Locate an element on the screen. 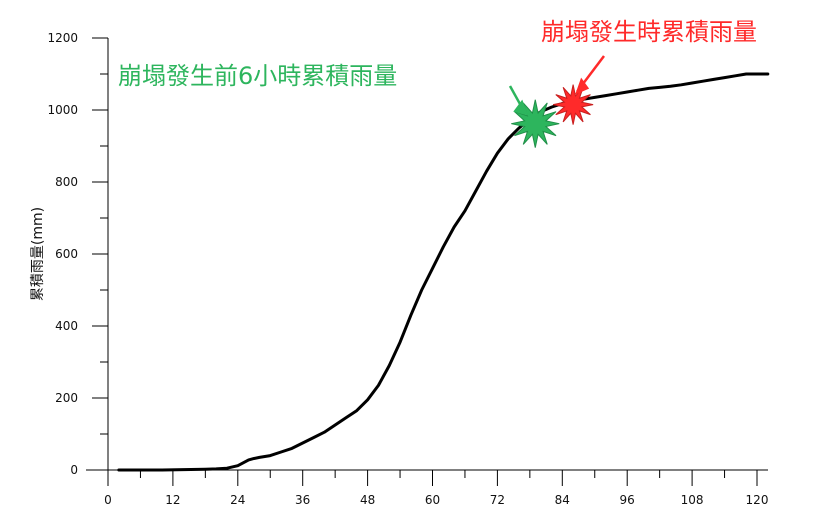  red-burst-icon is located at coordinates (573, 104).